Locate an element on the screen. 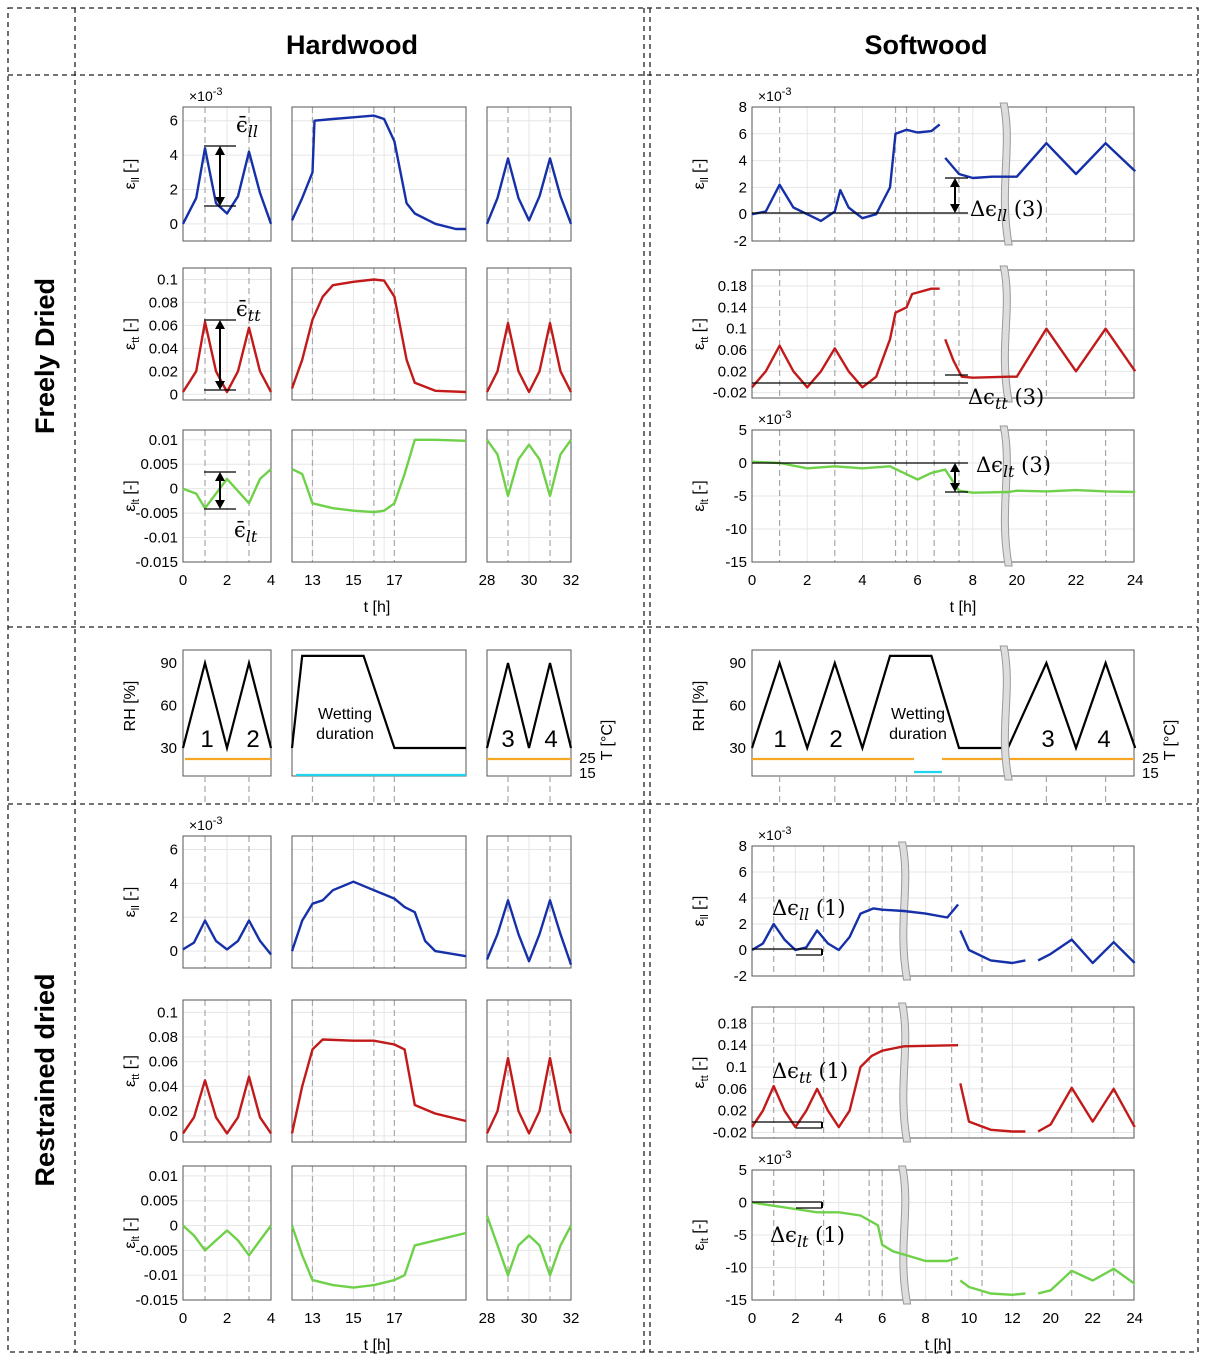 The image size is (1206, 1360). header-hardwood: Hardwood is located at coordinates (352, 45).